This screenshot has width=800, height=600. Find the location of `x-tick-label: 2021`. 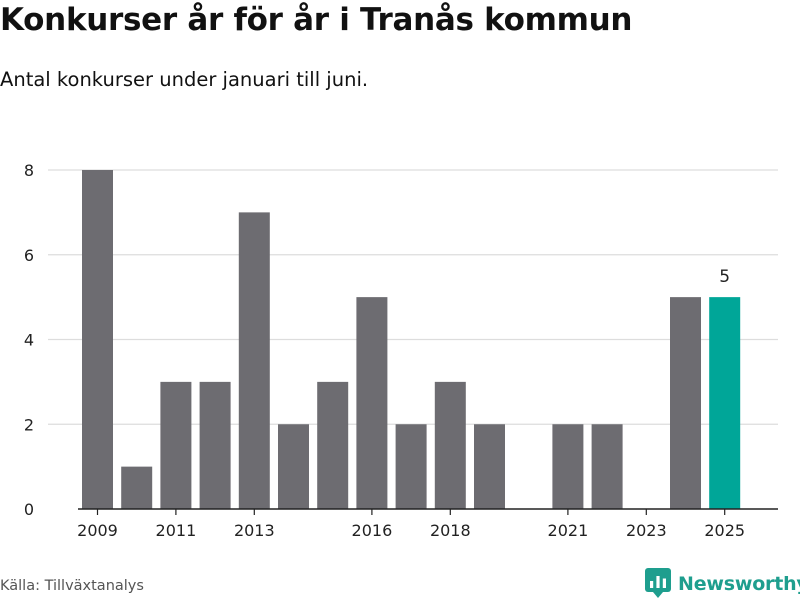

x-tick-label: 2021 is located at coordinates (568, 530).